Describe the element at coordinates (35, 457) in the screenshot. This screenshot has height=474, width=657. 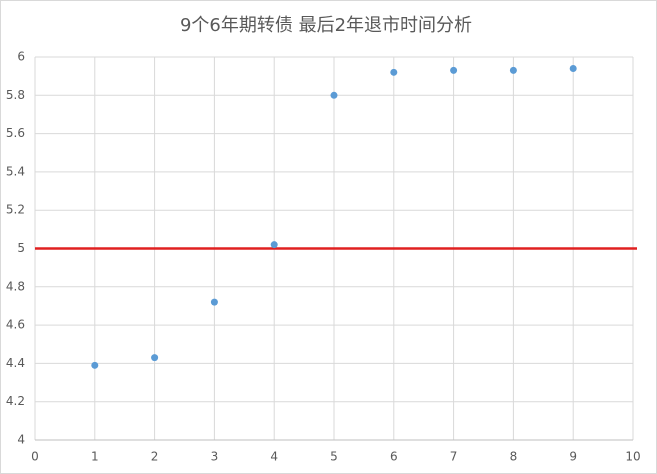
I see `x-tick-label: 0` at that location.